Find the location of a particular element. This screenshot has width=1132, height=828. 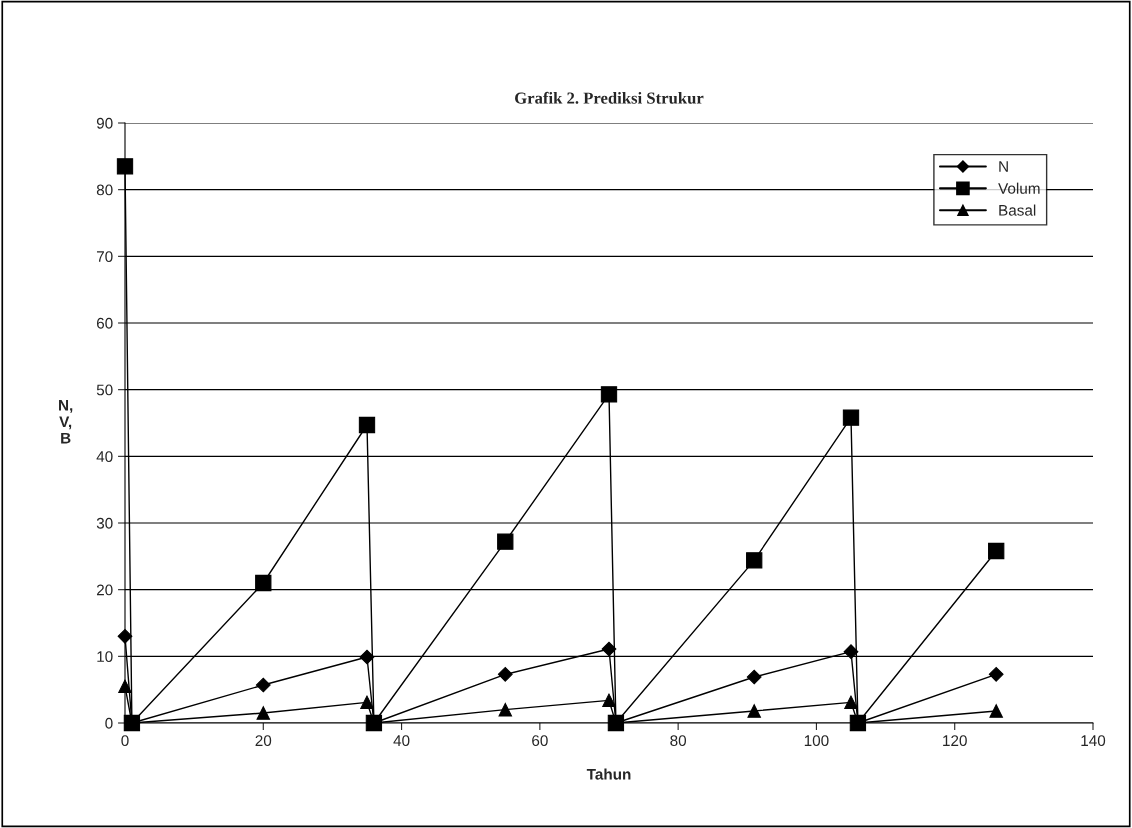

x-tick-label: 100 is located at coordinates (816, 741).